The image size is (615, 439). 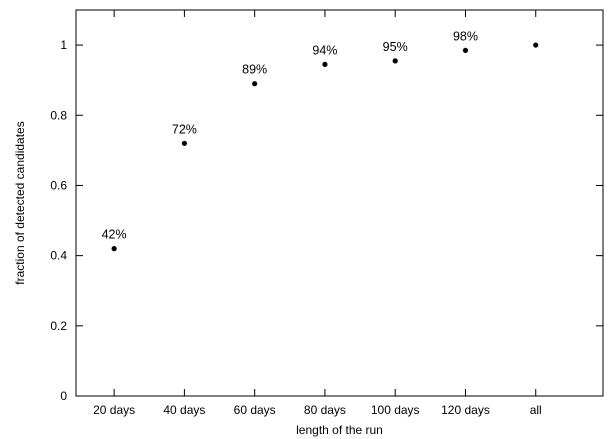 What do you see at coordinates (58, 326) in the screenshot?
I see `y-tick-label: 0.2` at bounding box center [58, 326].